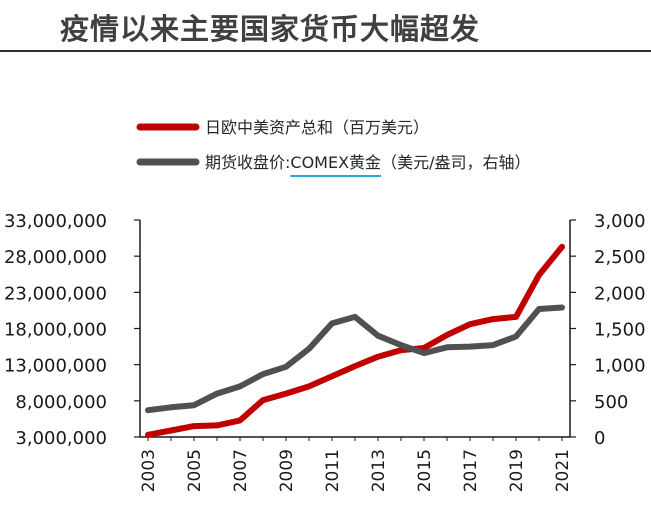  Describe the element at coordinates (335, 162) in the screenshot. I see `legend-label-gold-highlight: COMEX黄金` at that location.